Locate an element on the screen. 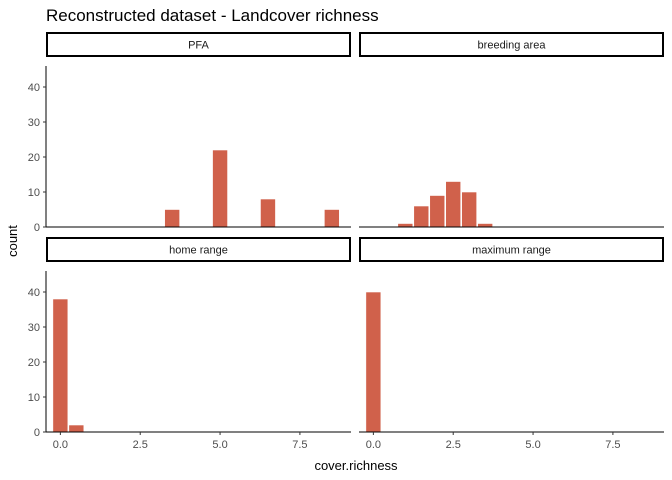 The width and height of the screenshot is (672, 480). strip-label: PFA is located at coordinates (198, 46).